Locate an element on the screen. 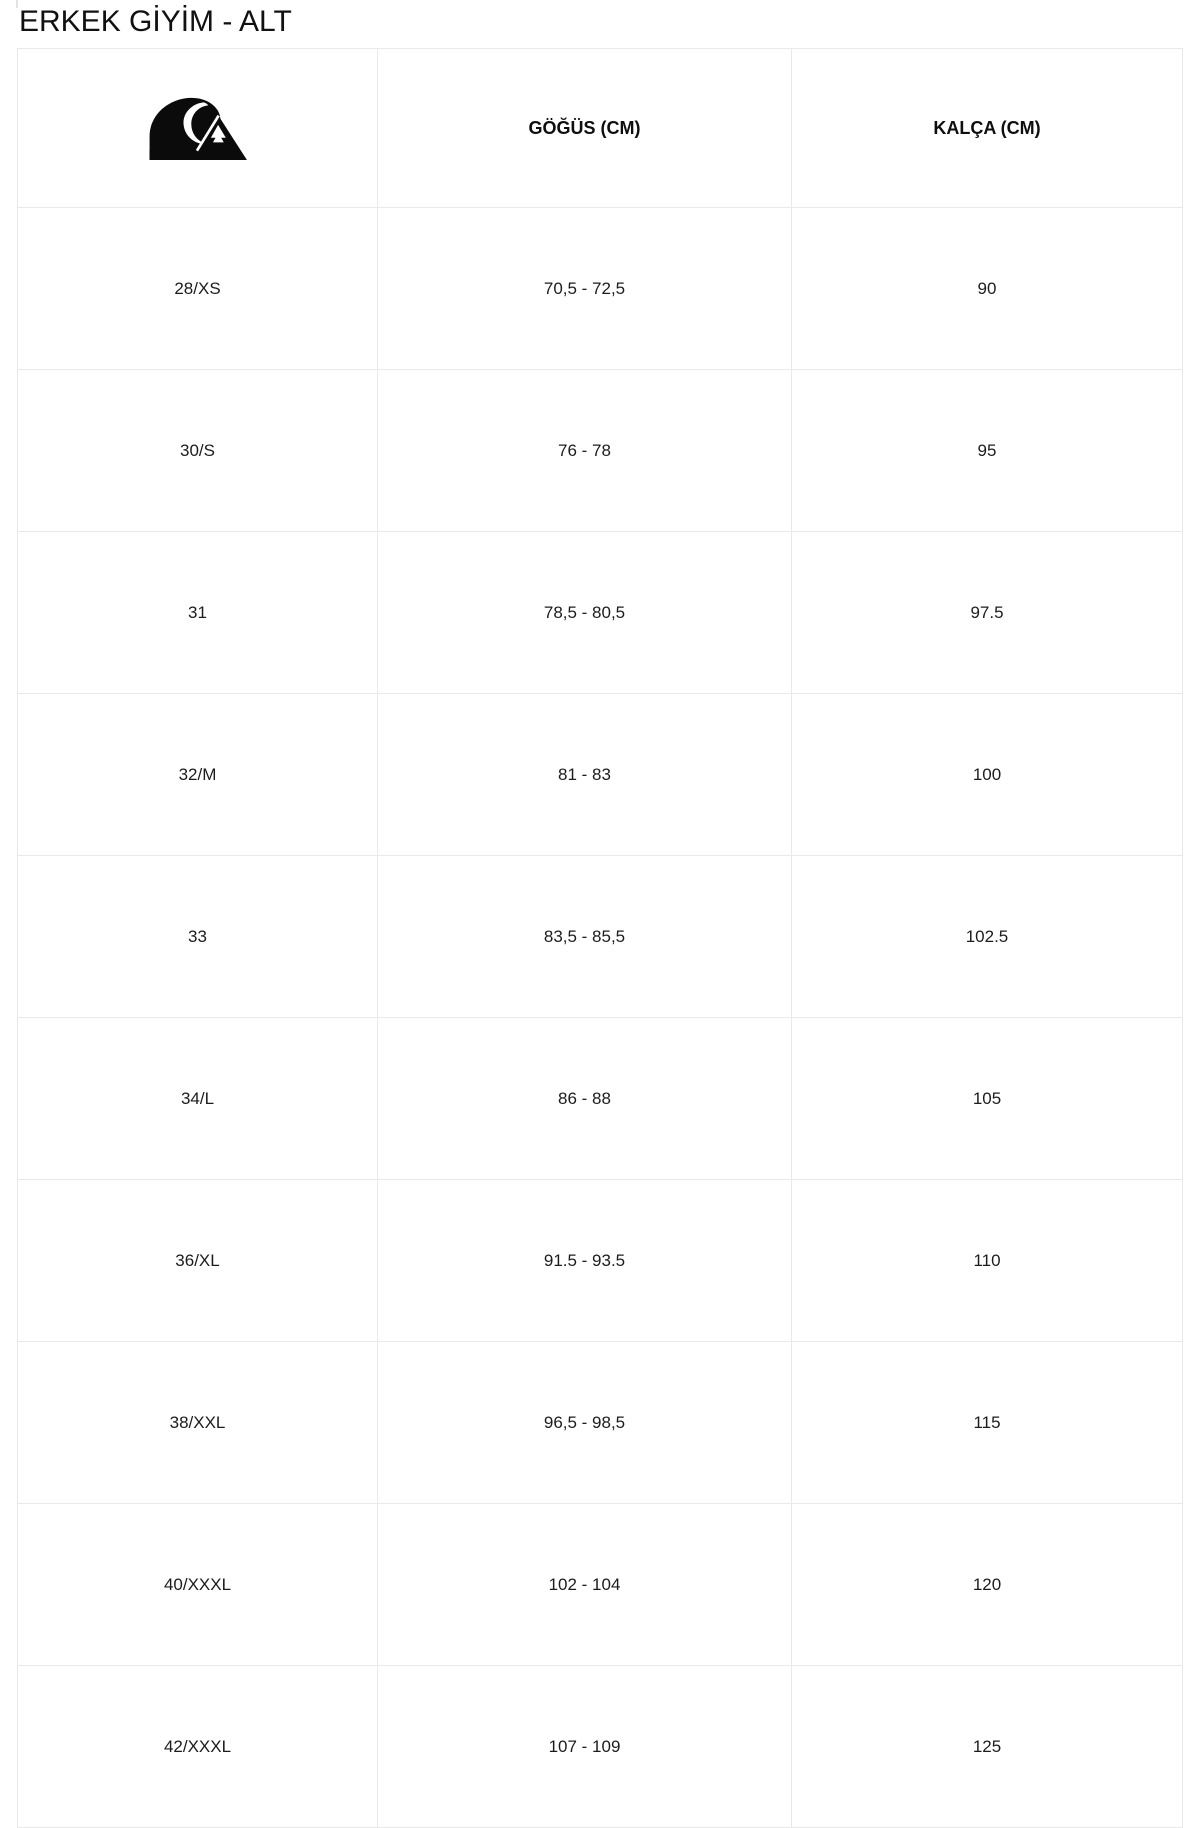 Image resolution: width=1200 pixels, height=1828 pixels. size-cell: 38/XXL is located at coordinates (197, 1422).